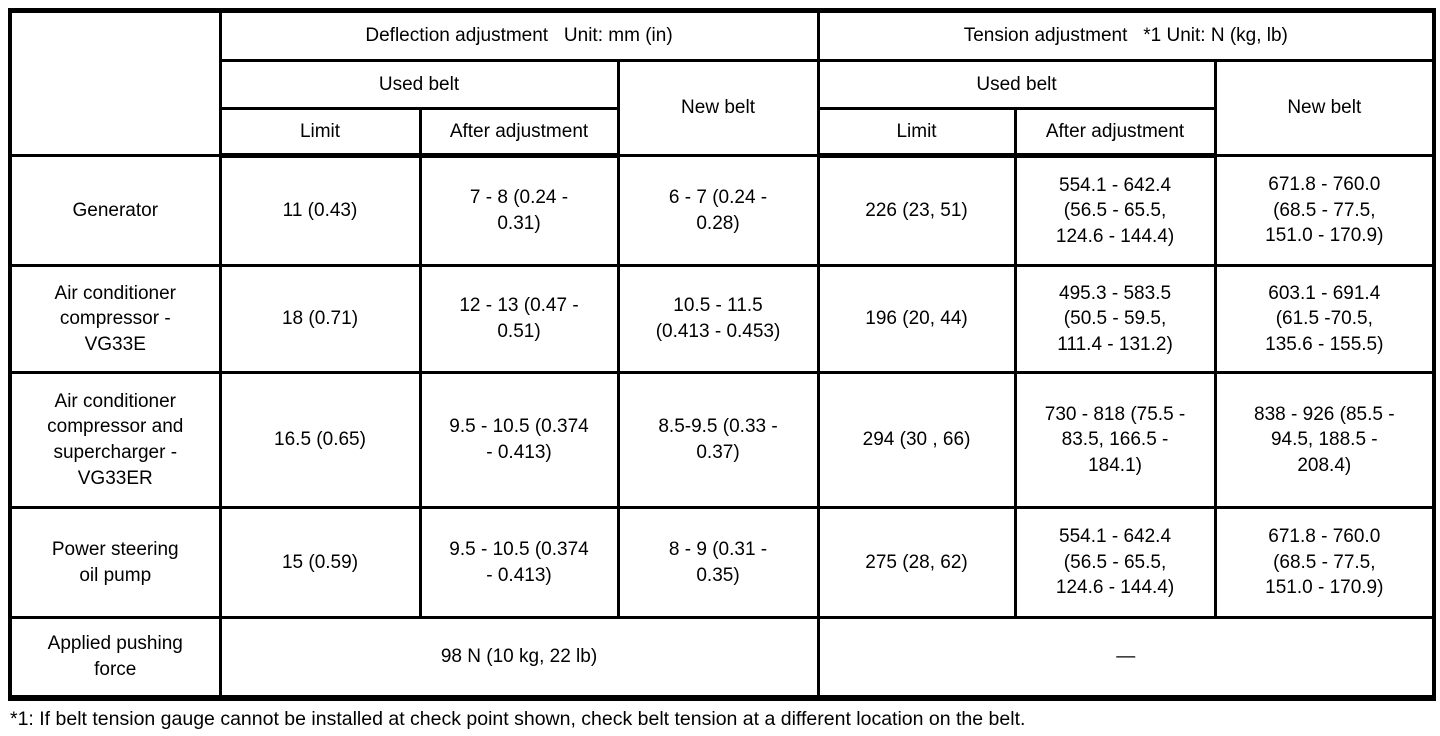  What do you see at coordinates (718, 319) in the screenshot?
I see `cell-deflection-new: 10.5 - 11.5 (0.413 - 0.453)` at bounding box center [718, 319].